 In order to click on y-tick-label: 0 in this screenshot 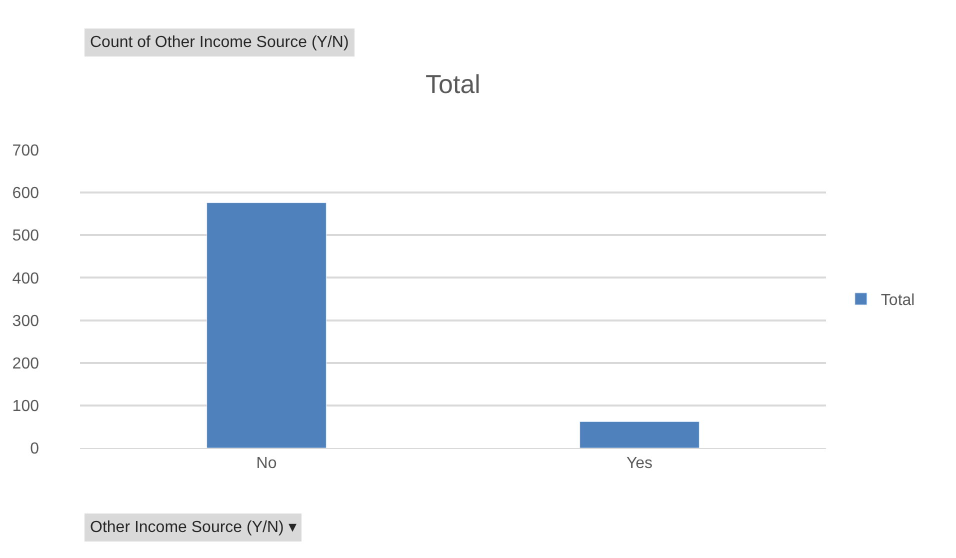, I will do `click(35, 449)`.